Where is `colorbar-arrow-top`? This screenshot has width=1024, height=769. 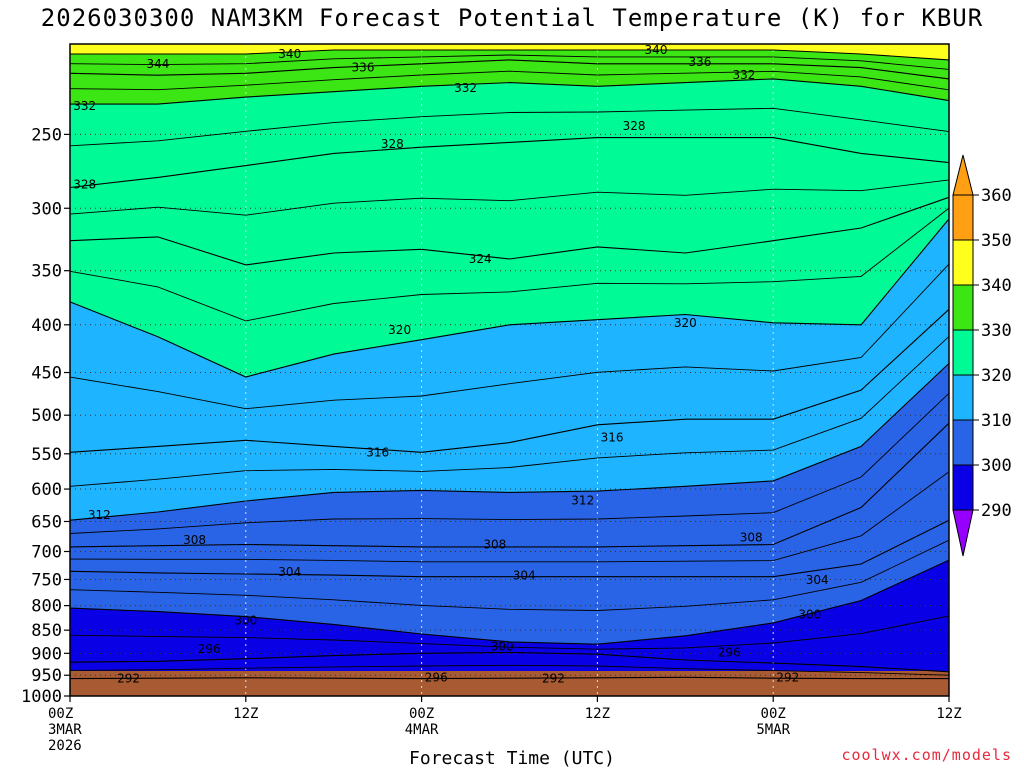
colorbar-arrow-top is located at coordinates (963, 175).